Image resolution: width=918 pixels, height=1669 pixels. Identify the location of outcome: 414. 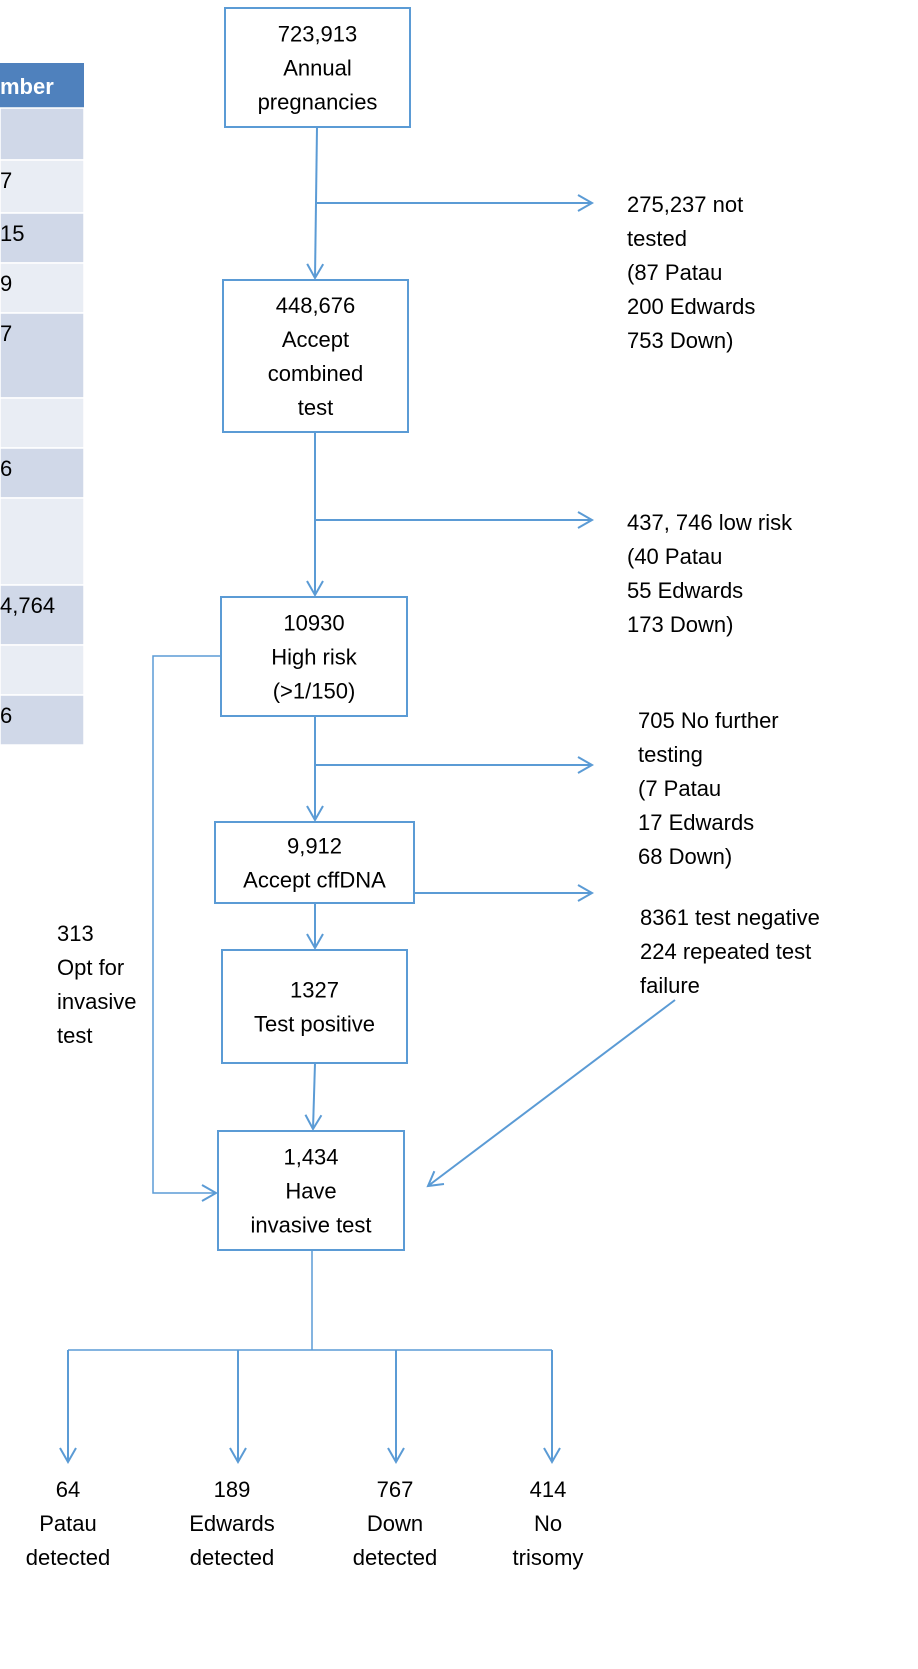
(548, 1489).